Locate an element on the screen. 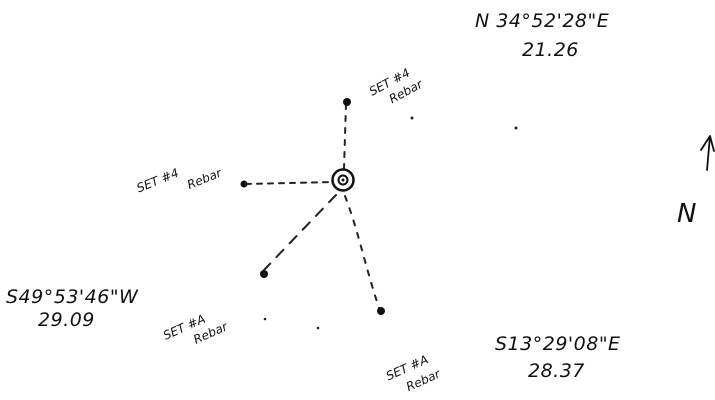 The width and height of the screenshot is (715, 400). north-arrow-label: N is located at coordinates (686, 214).